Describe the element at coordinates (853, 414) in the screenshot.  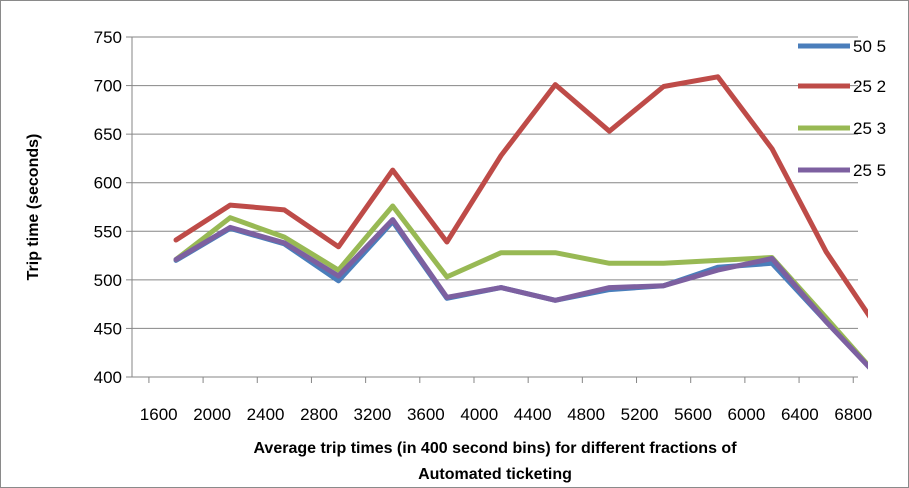
I see `x-tick-label: 6800` at that location.